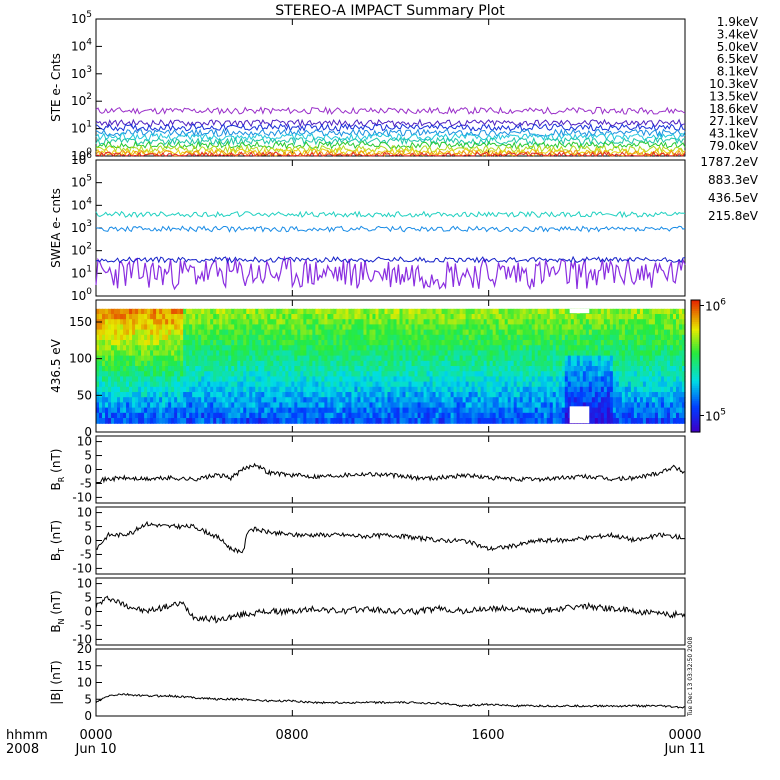 The height and width of the screenshot is (780, 780). Describe the element at coordinates (734, 146) in the screenshot. I see `panel-1-legend-11: 79.0keV` at that location.